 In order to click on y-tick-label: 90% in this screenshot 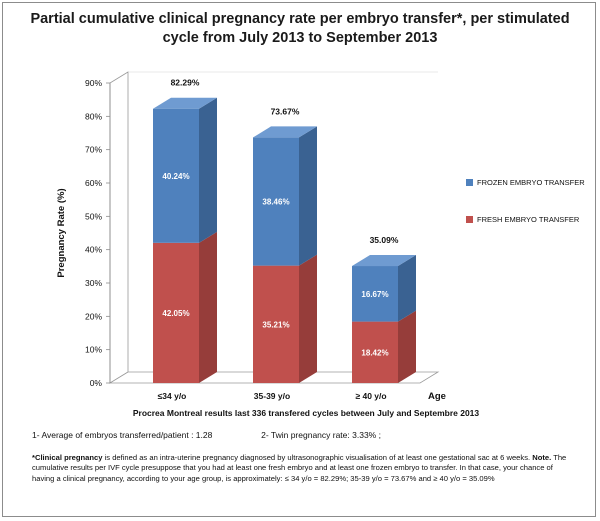, I will do `click(93, 83)`.